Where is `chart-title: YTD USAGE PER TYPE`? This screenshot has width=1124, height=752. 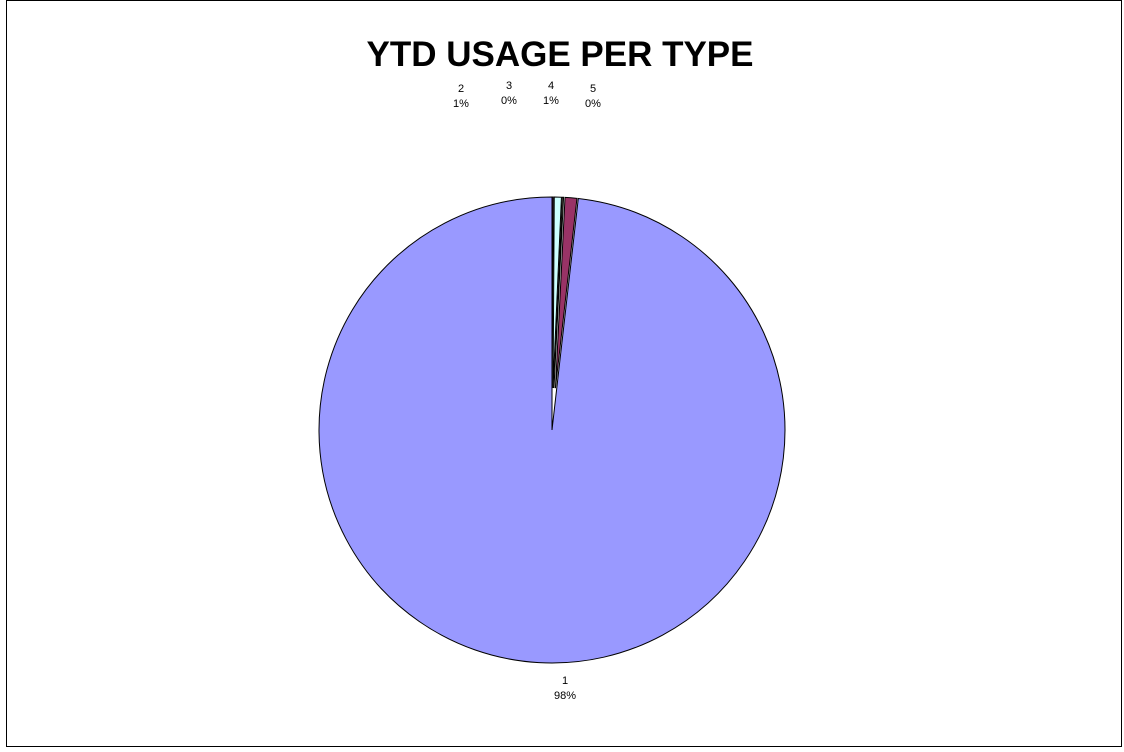 chart-title: YTD USAGE PER TYPE is located at coordinates (560, 54).